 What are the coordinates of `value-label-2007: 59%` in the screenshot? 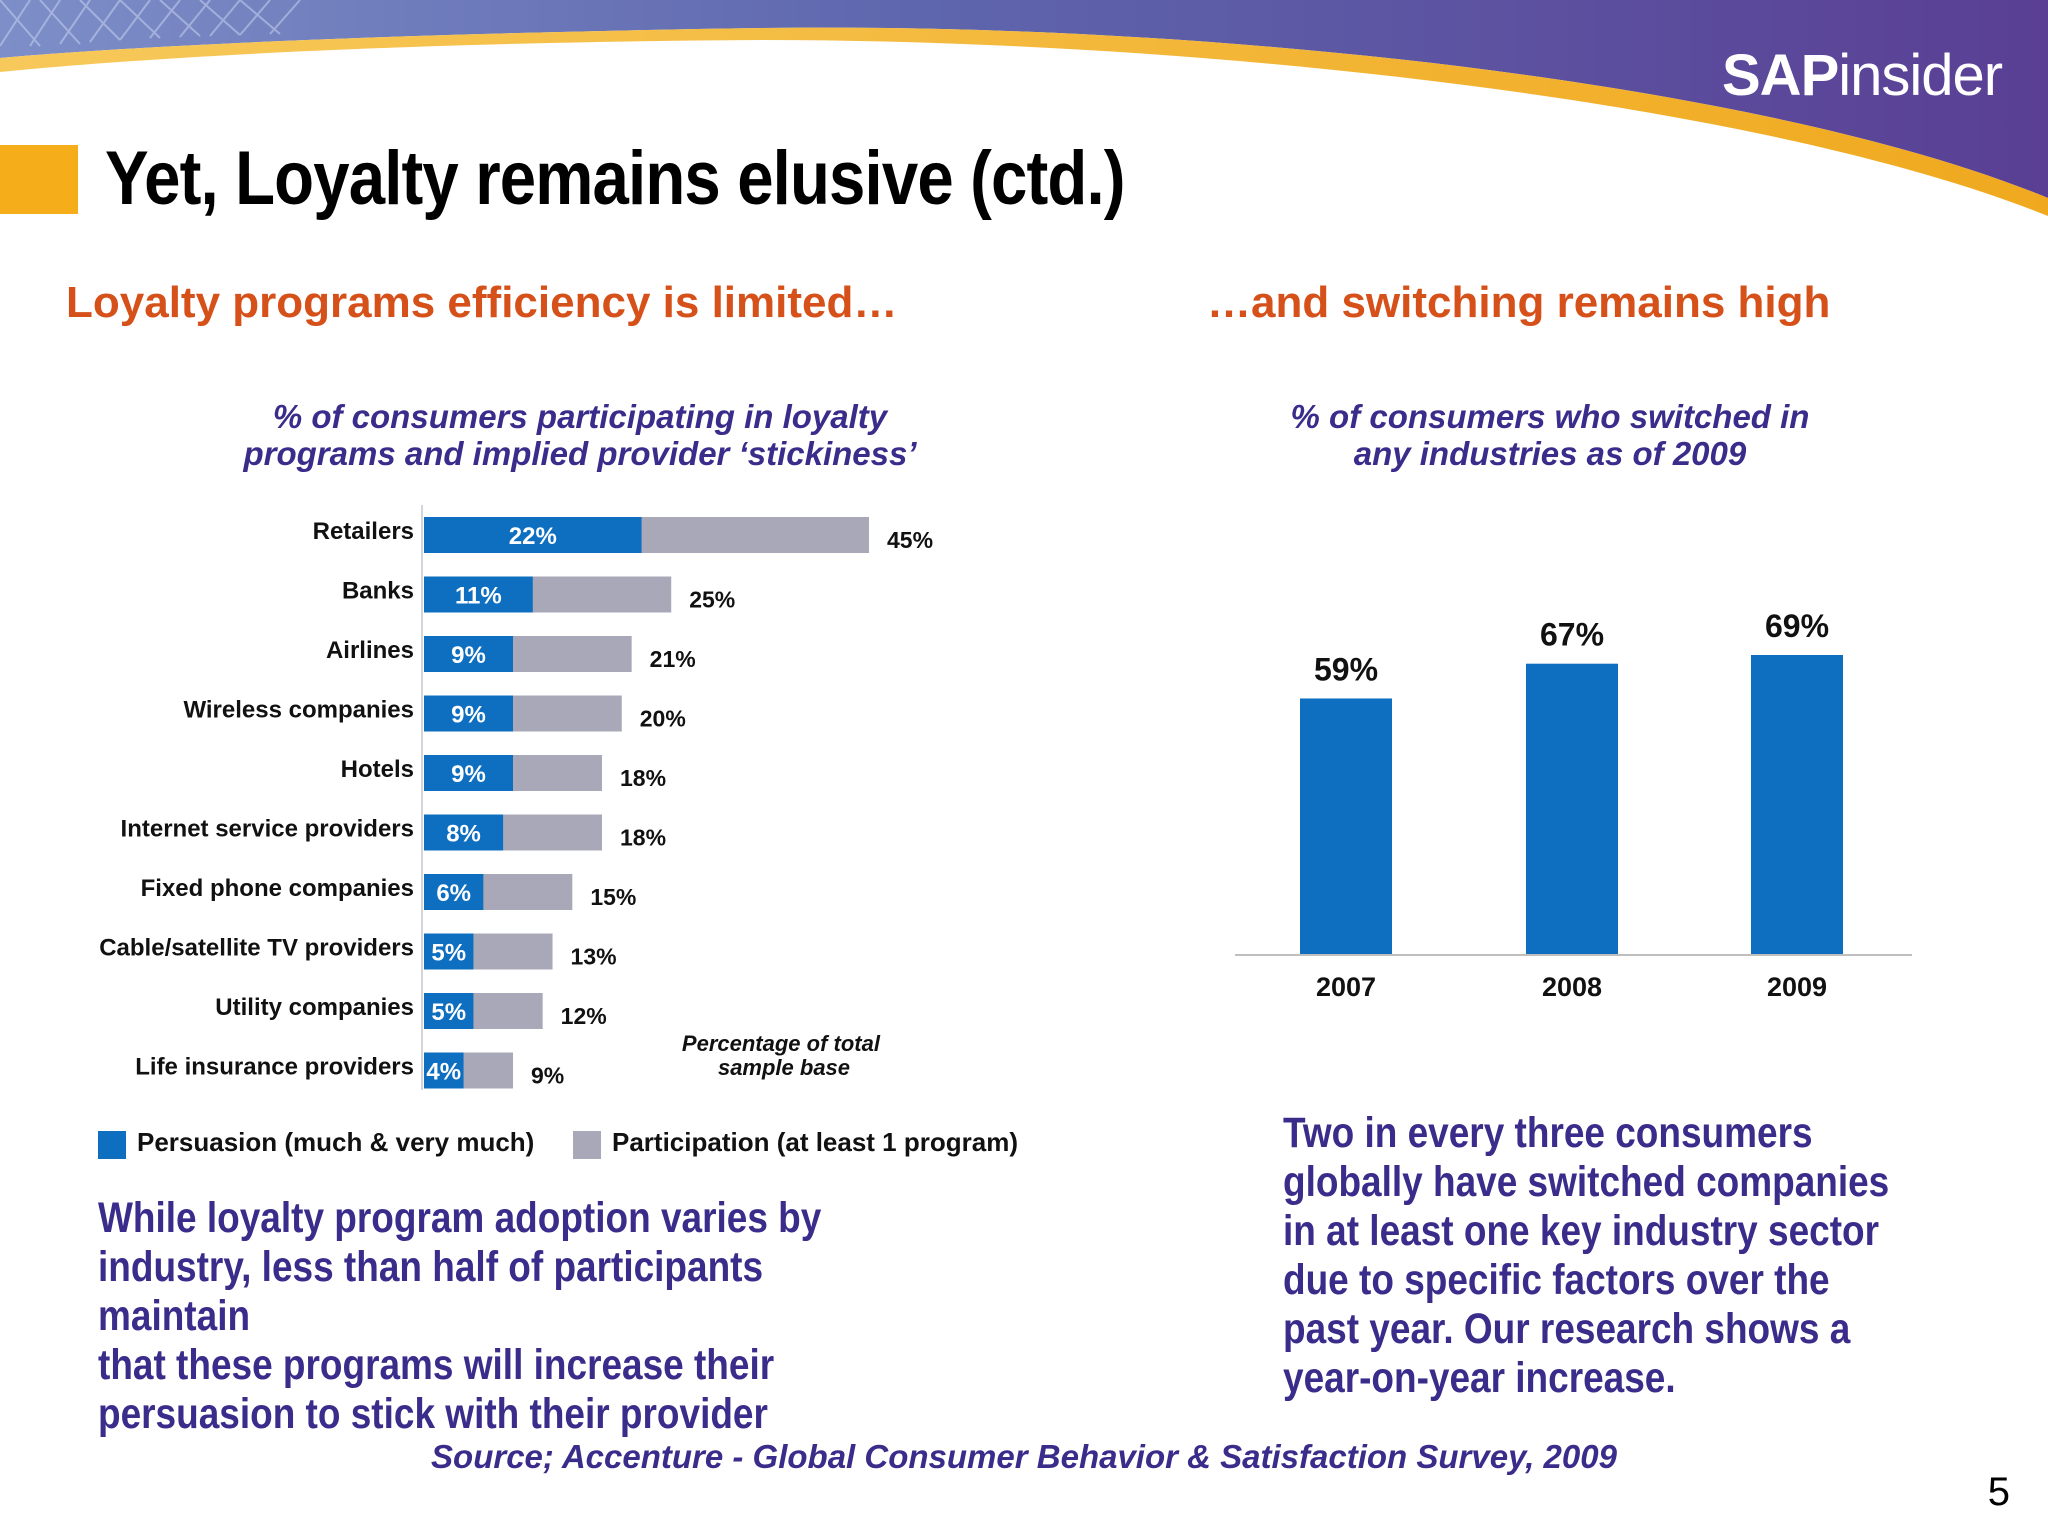 It's located at (1346, 669).